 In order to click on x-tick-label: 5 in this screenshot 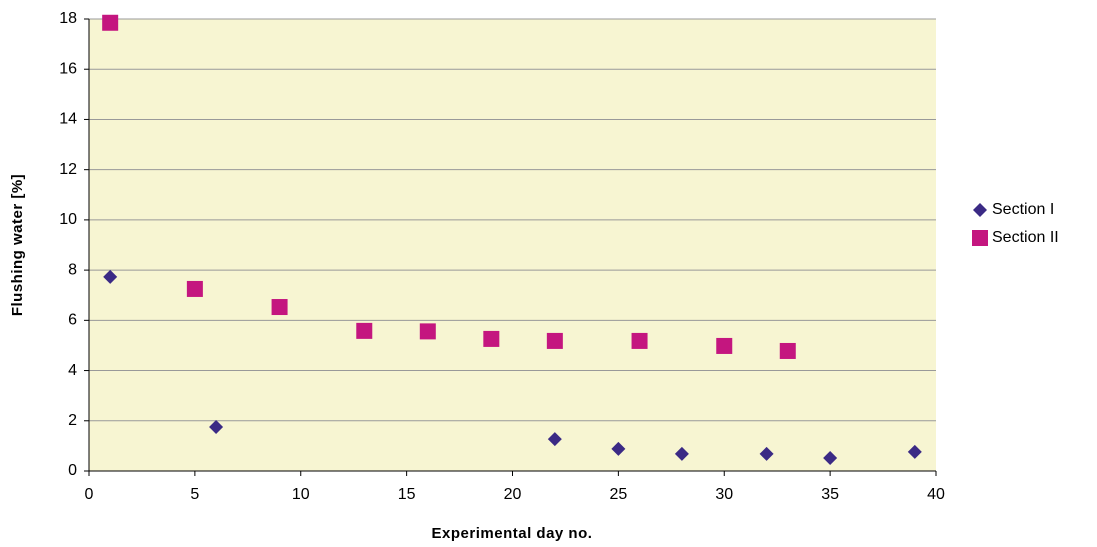, I will do `click(194, 494)`.